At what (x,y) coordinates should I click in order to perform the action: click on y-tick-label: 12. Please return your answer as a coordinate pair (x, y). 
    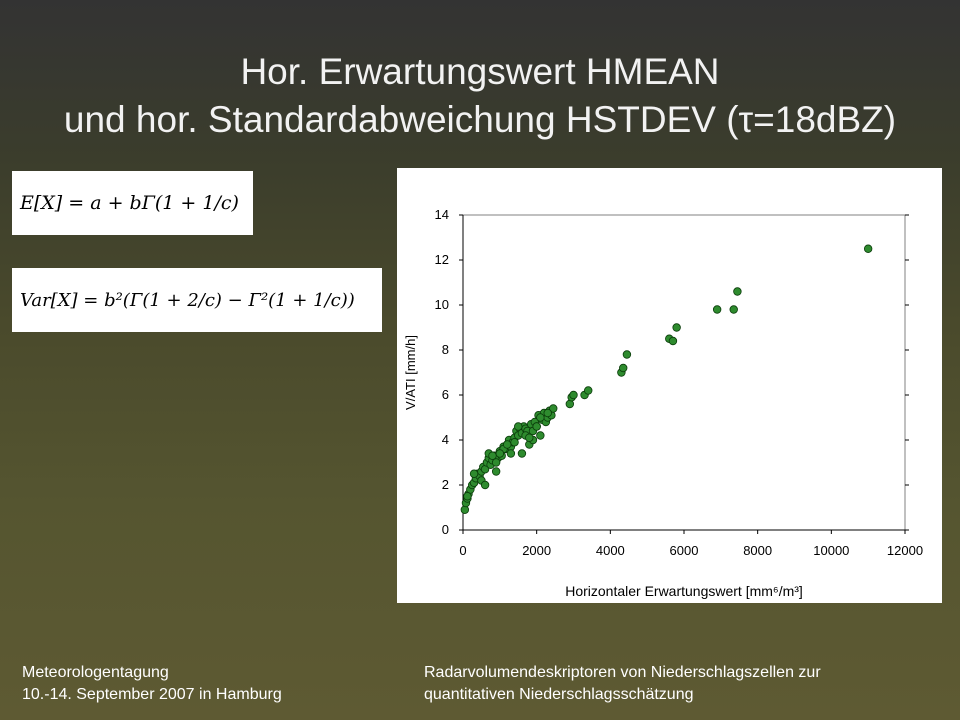
    Looking at the image, I should click on (442, 259).